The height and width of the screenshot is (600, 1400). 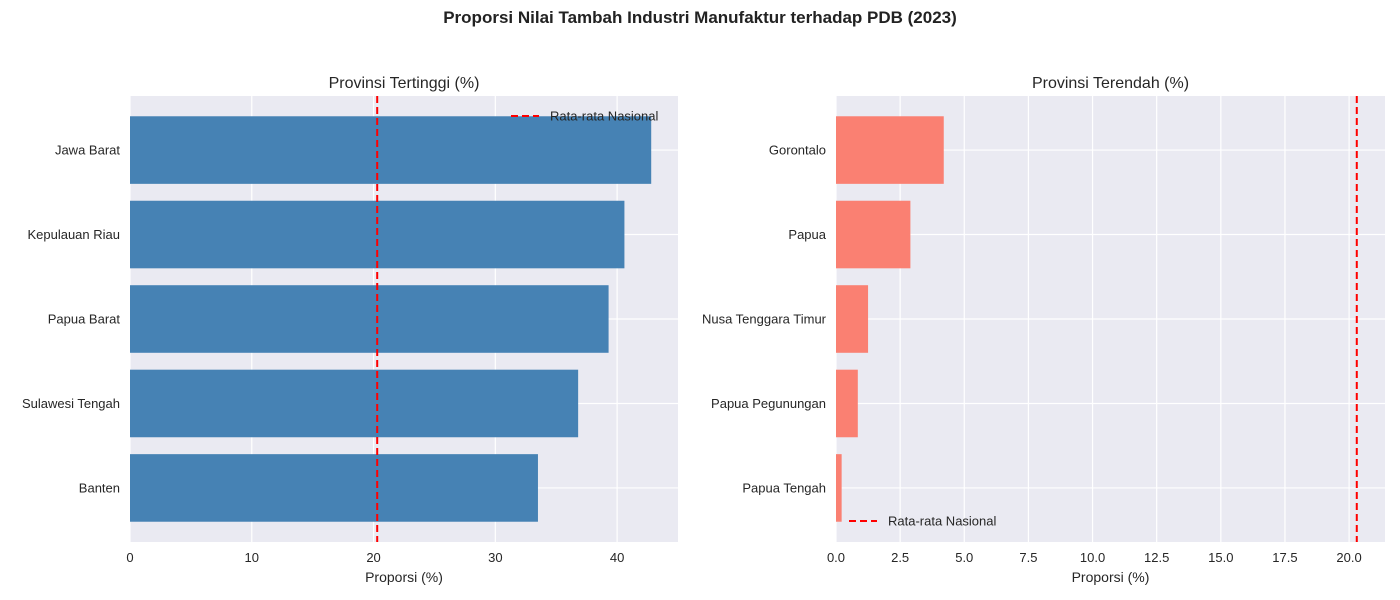 What do you see at coordinates (942, 521) in the screenshot?
I see `right-legend-label: Rata-rata Nasional` at bounding box center [942, 521].